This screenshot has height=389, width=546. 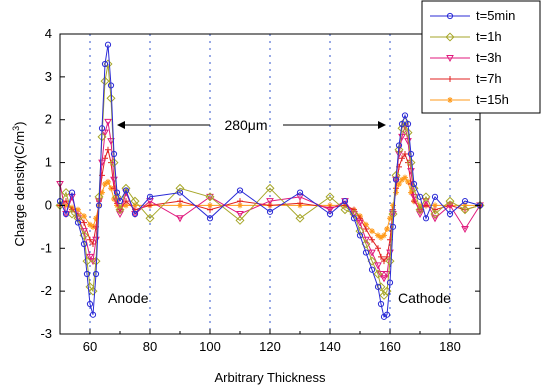 What do you see at coordinates (251, 125) in the screenshot?
I see `distance-annotation: 280μm` at bounding box center [251, 125].